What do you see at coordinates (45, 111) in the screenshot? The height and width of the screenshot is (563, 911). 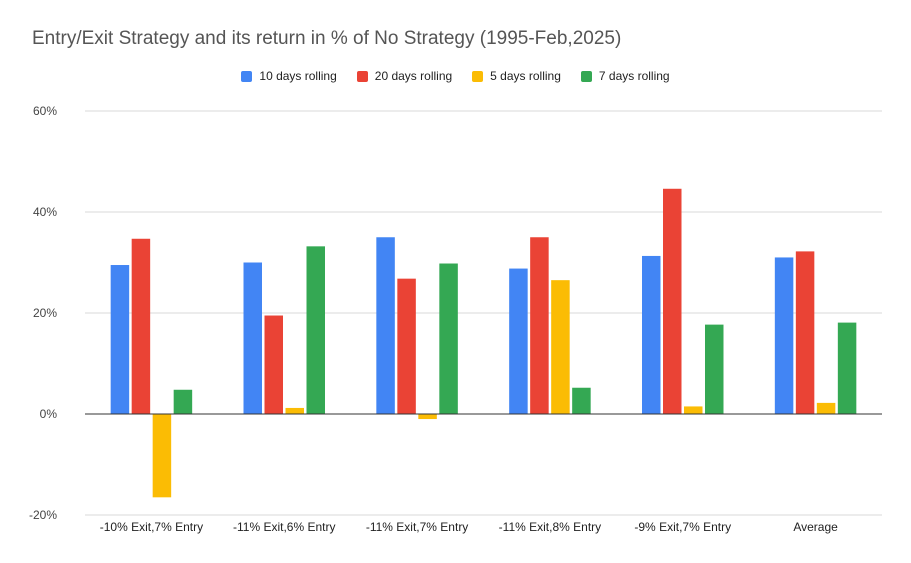 I see `y-tick-label: 60%` at bounding box center [45, 111].